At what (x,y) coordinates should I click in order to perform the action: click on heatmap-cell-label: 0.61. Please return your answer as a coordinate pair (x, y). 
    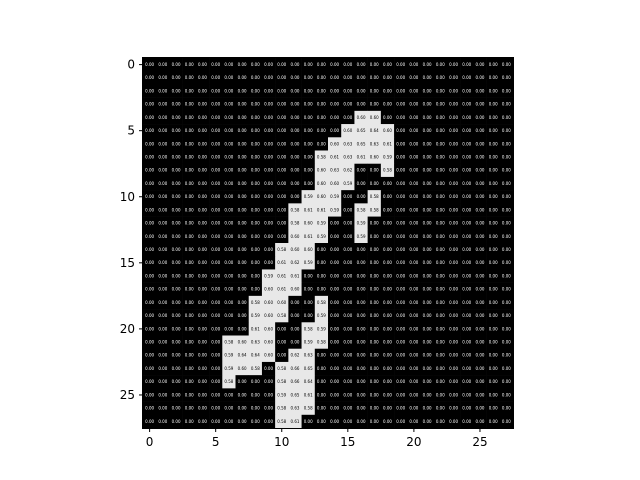
    Looking at the image, I should click on (281, 262).